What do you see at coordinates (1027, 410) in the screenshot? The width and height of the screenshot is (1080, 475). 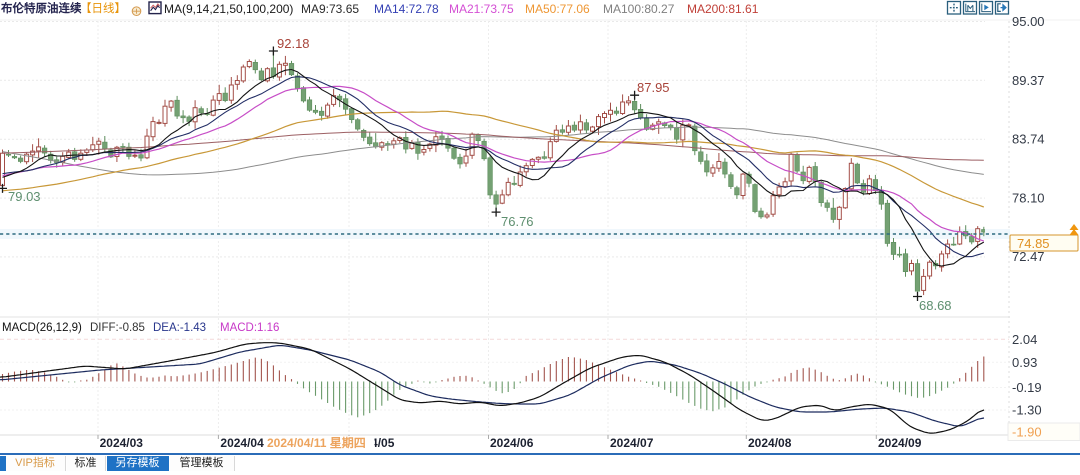 I see `svg-text: -1.30` at bounding box center [1027, 410].